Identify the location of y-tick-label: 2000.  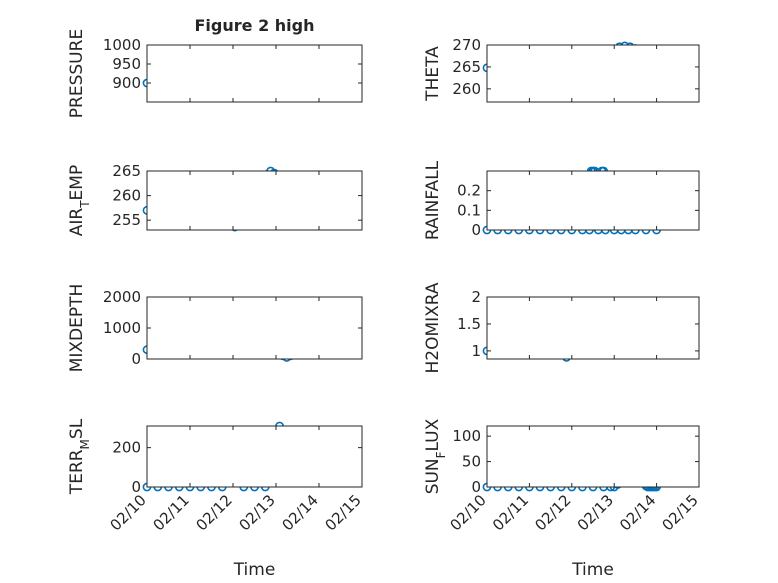
(122, 297).